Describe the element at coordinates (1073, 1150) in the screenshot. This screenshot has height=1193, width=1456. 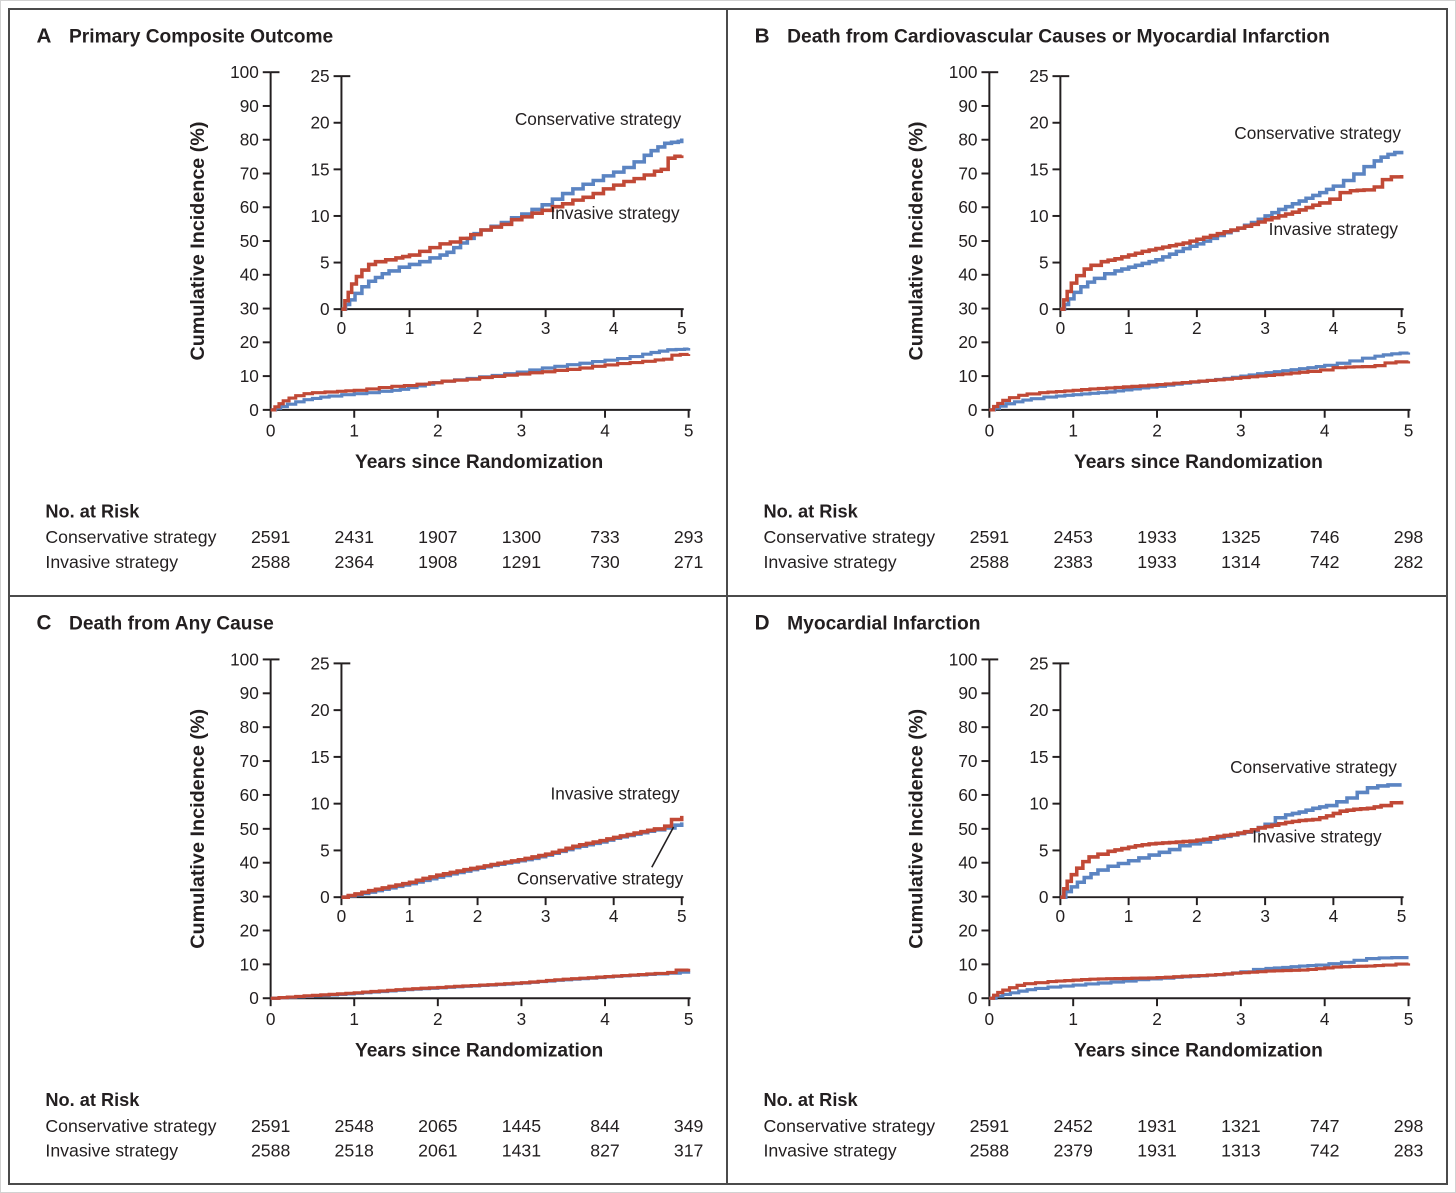
I see `risk-value: 2379` at that location.